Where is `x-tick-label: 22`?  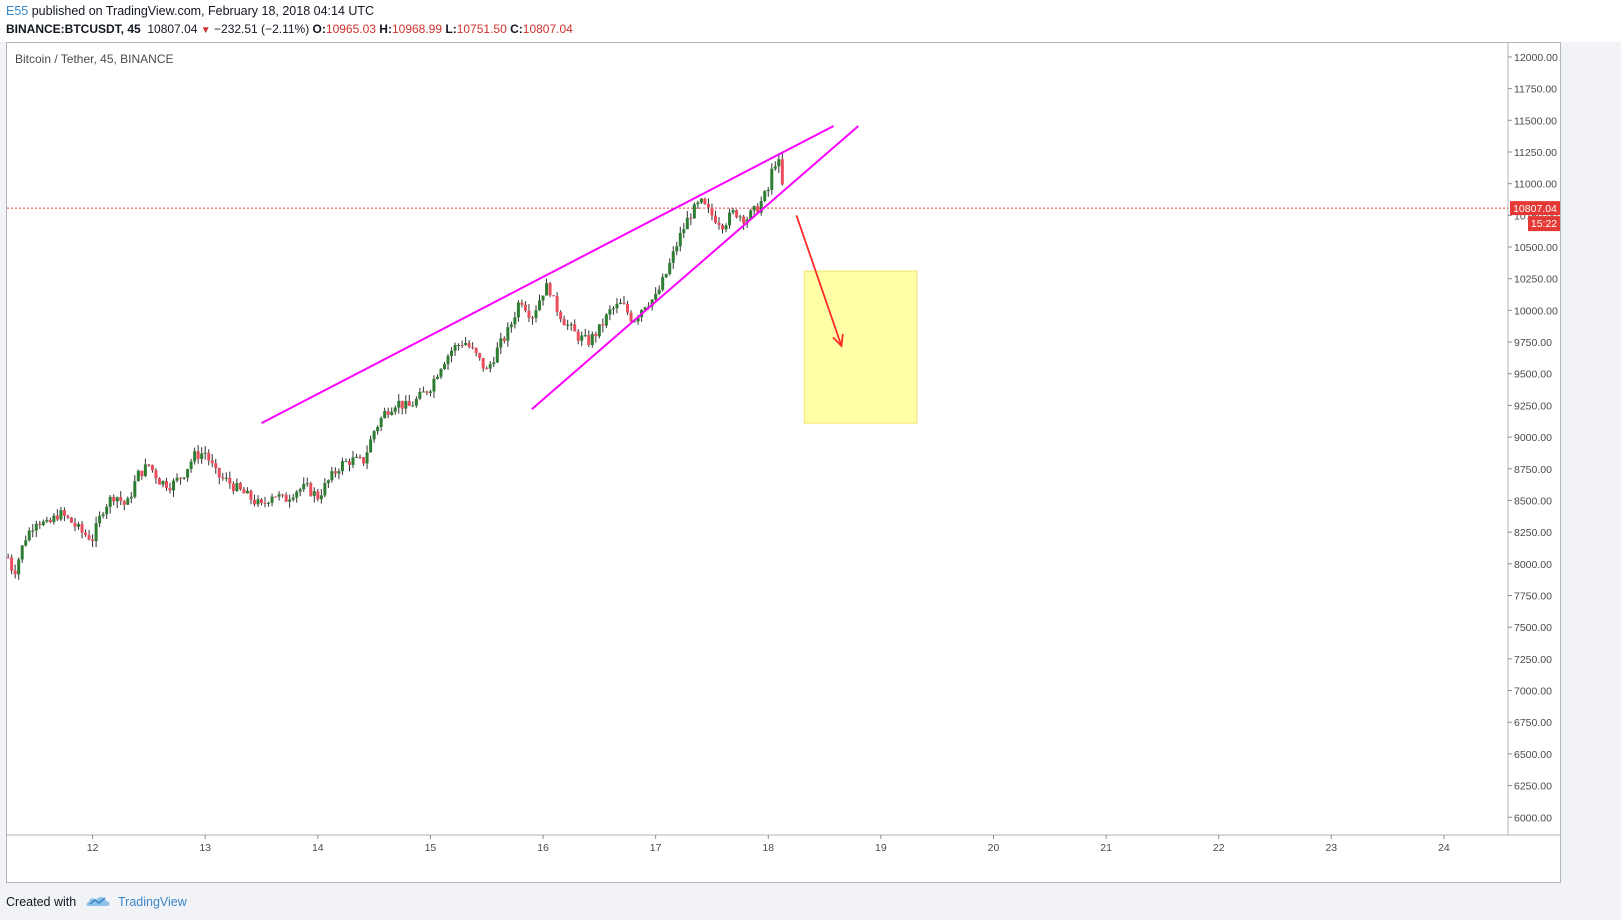 x-tick-label: 22 is located at coordinates (1219, 848).